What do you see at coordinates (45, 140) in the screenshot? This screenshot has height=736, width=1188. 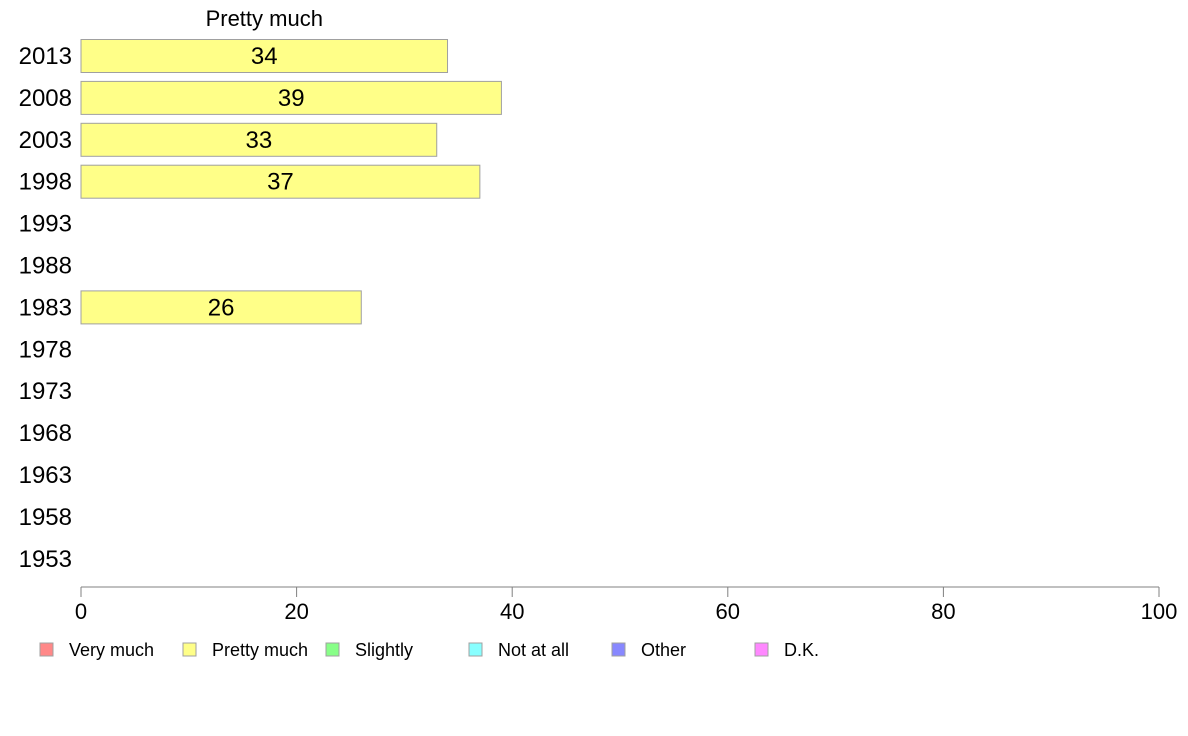 I see `category-label: 2003` at bounding box center [45, 140].